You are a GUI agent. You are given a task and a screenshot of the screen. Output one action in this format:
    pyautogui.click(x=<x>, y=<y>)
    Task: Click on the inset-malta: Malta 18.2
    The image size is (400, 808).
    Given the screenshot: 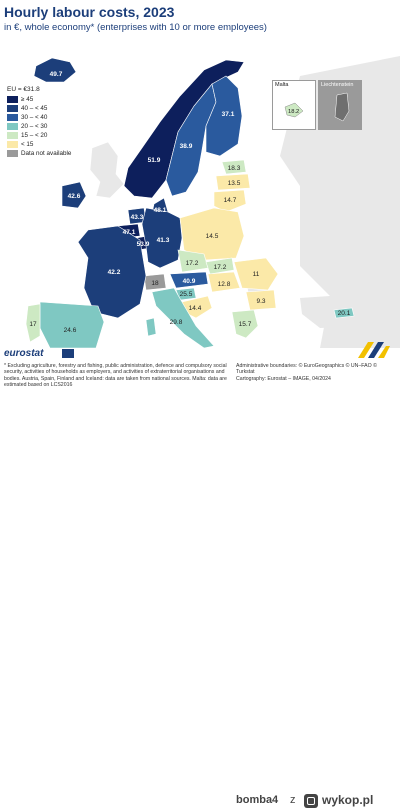 What is the action you would take?
    pyautogui.click(x=294, y=105)
    